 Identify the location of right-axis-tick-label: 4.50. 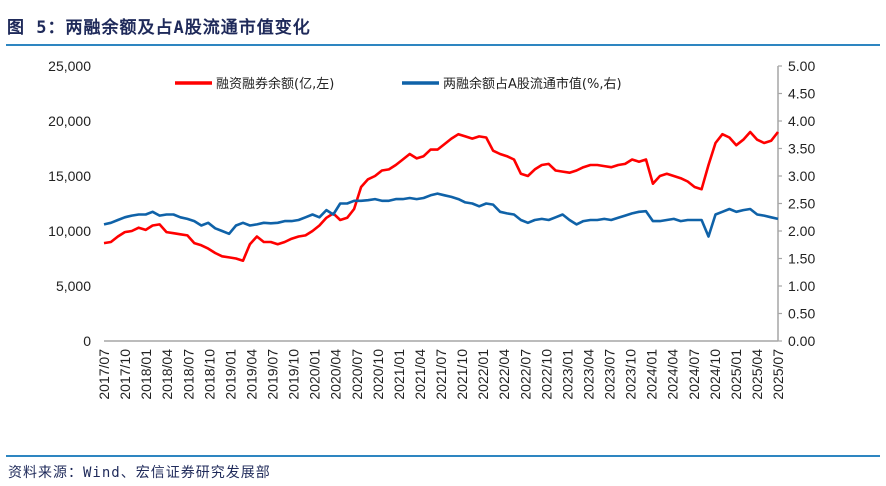
(801, 94).